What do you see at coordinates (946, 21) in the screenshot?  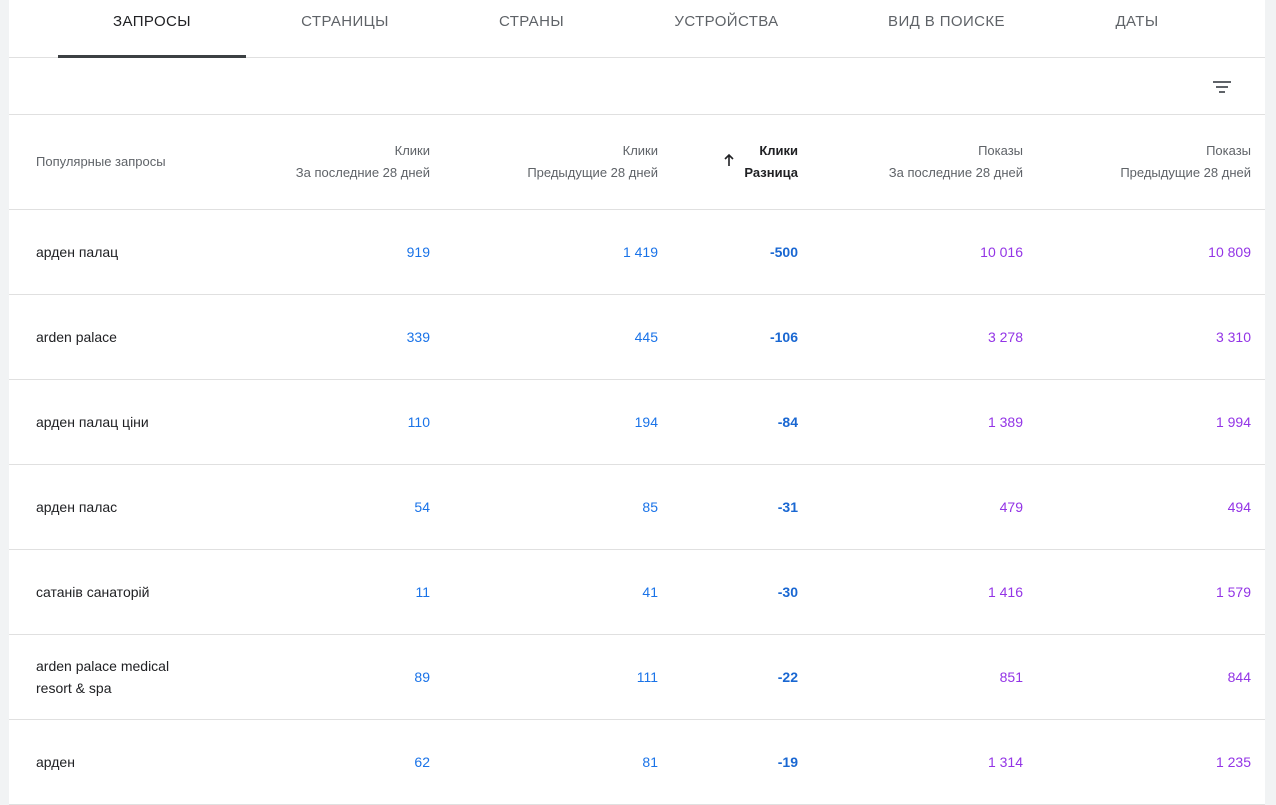 I see `tab-search-appearance-label: ВИД В ПОИСКЕ` at bounding box center [946, 21].